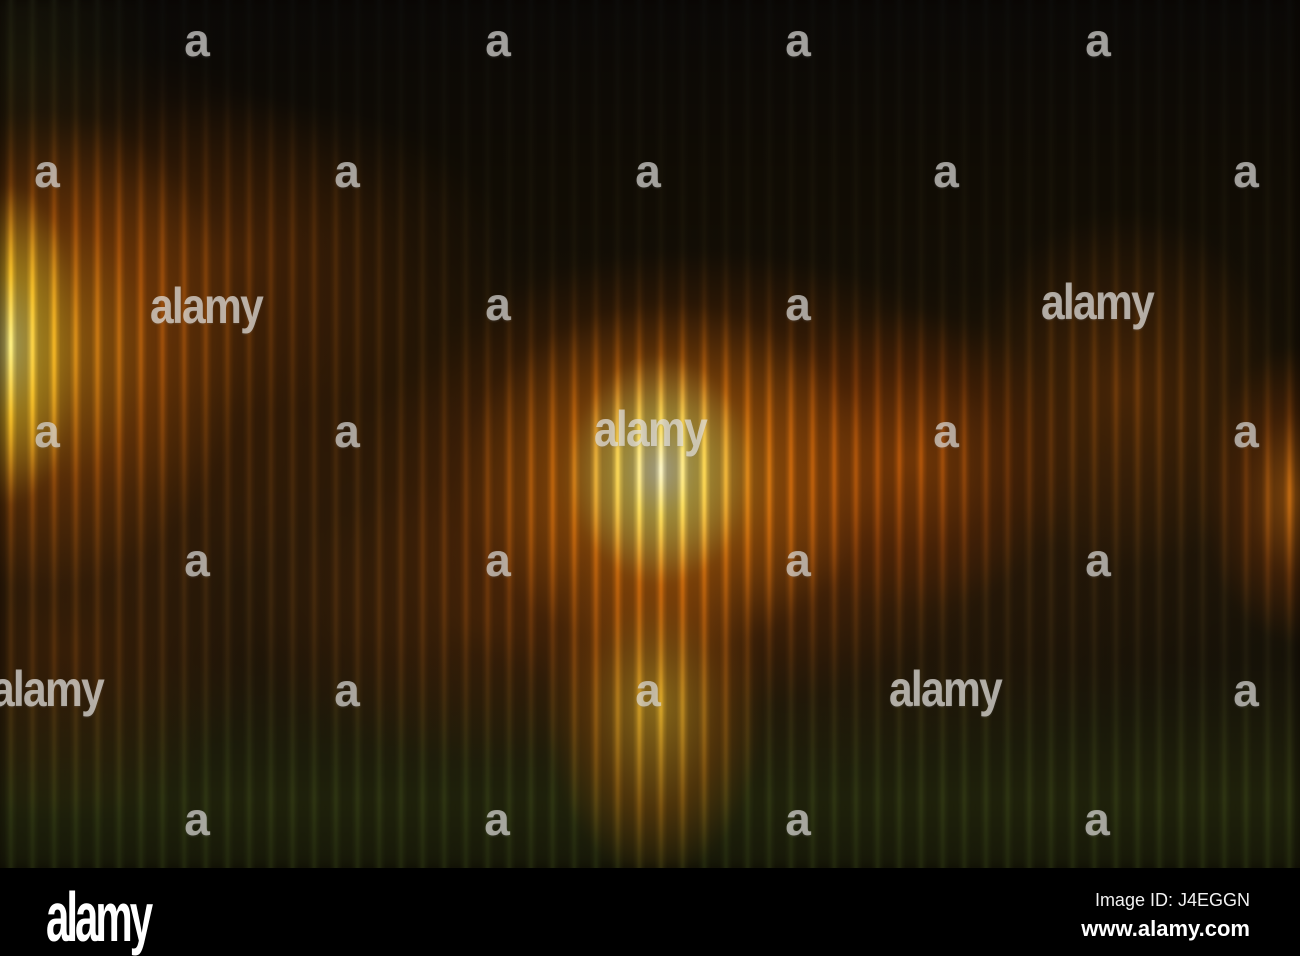 The height and width of the screenshot is (956, 1300). I want to click on alamy-logo: alamy, so click(99, 917).